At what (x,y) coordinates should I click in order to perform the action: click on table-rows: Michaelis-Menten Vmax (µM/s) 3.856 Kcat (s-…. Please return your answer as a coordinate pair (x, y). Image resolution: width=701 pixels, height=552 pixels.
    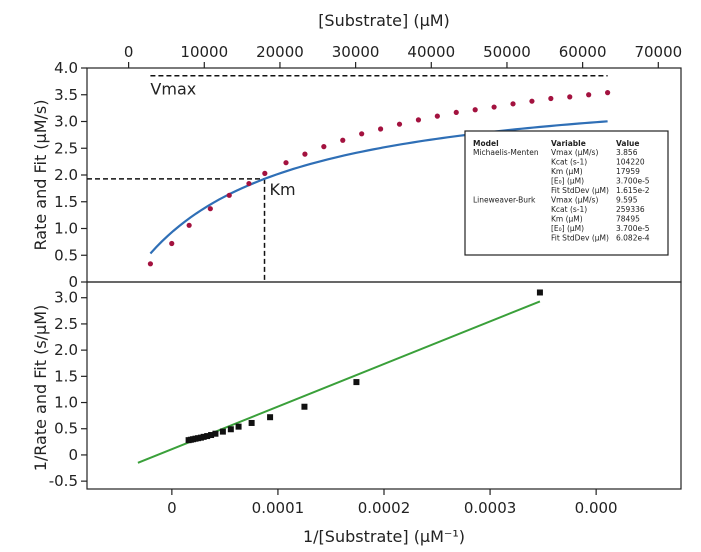
    Looking at the image, I should click on (561, 195).